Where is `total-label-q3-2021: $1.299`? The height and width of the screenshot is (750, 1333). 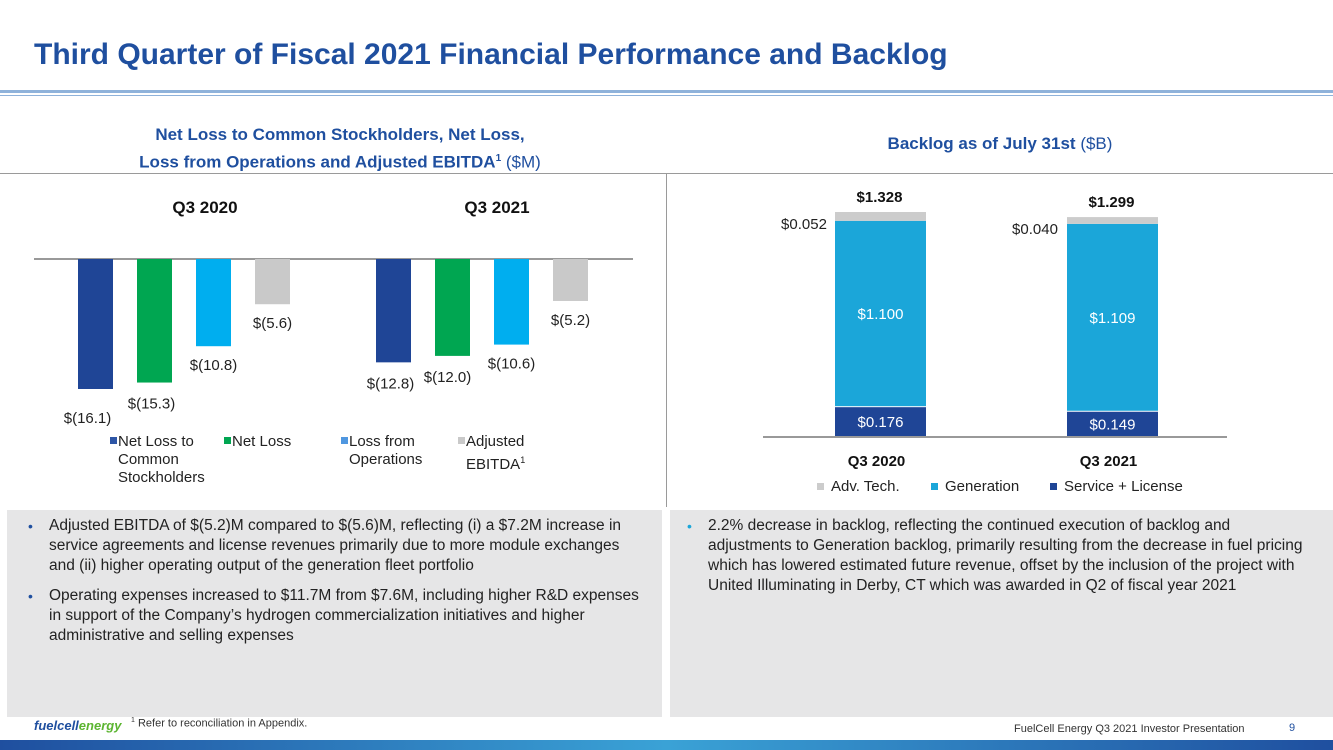
total-label-q3-2021: $1.299 is located at coordinates (1112, 202).